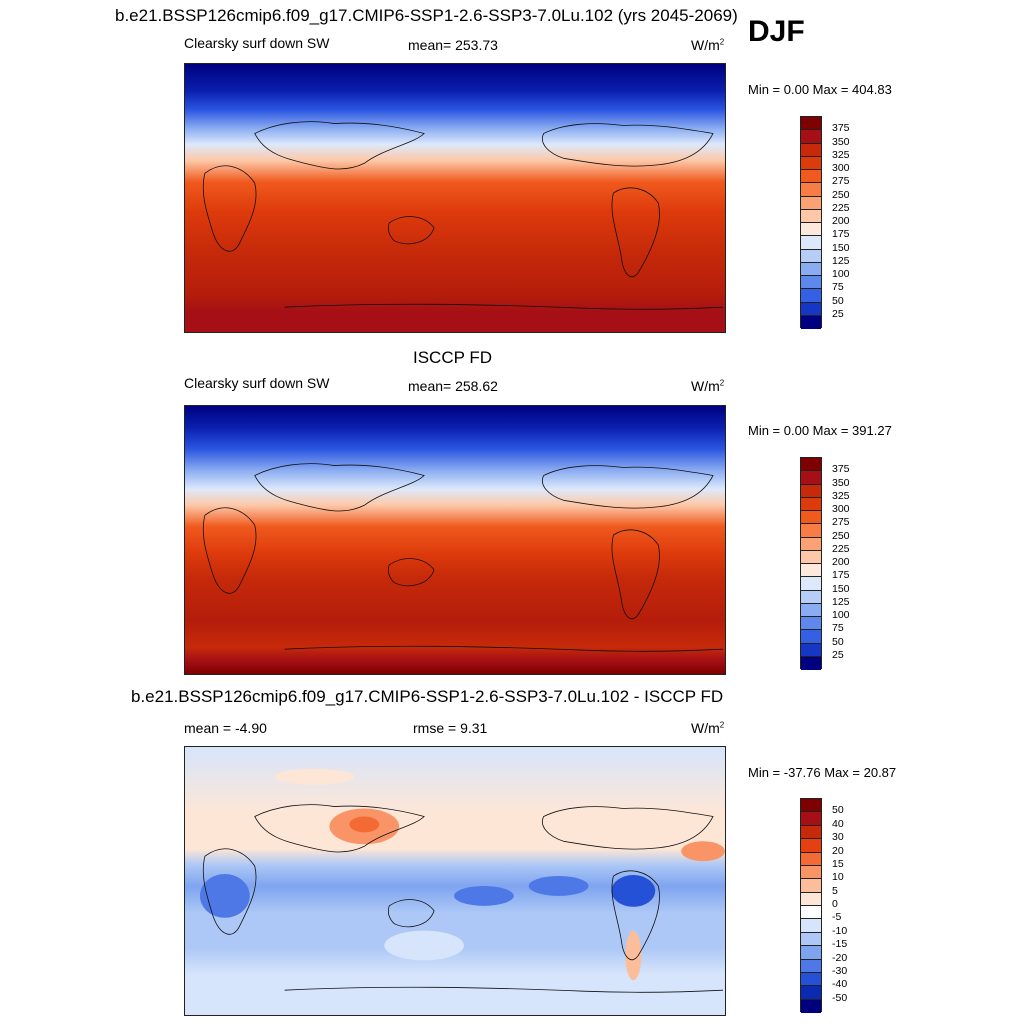 This screenshot has height=1024, width=1024. I want to click on colorbar-tick-label: 15, so click(838, 863).